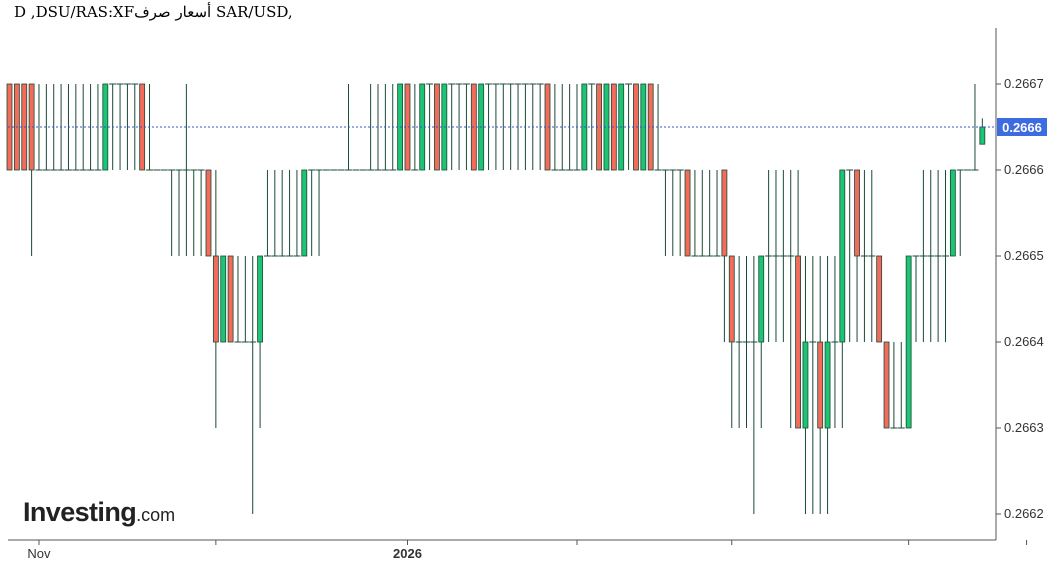  What do you see at coordinates (80, 512) in the screenshot?
I see `logo-main-text: Investing` at bounding box center [80, 512].